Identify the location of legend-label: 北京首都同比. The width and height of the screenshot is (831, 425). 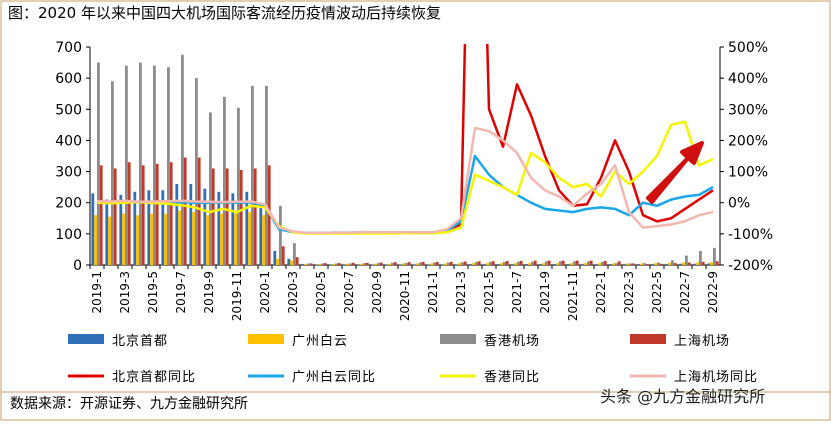
(154, 377).